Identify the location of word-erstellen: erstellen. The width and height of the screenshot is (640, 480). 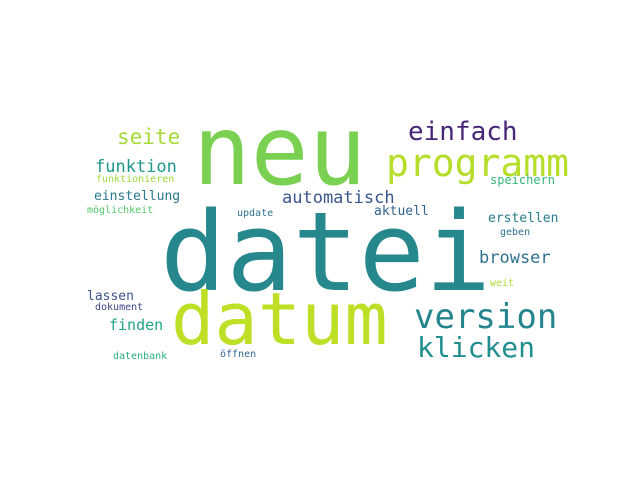
(523, 218).